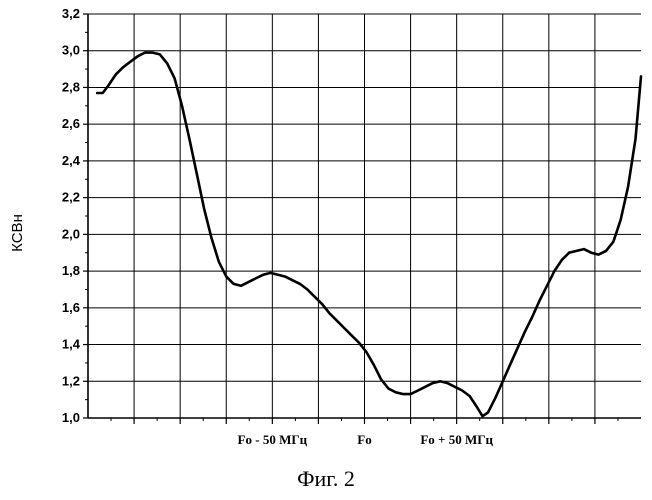 This screenshot has width=652, height=500. I want to click on y-tick-label: 1,0, so click(71, 417).